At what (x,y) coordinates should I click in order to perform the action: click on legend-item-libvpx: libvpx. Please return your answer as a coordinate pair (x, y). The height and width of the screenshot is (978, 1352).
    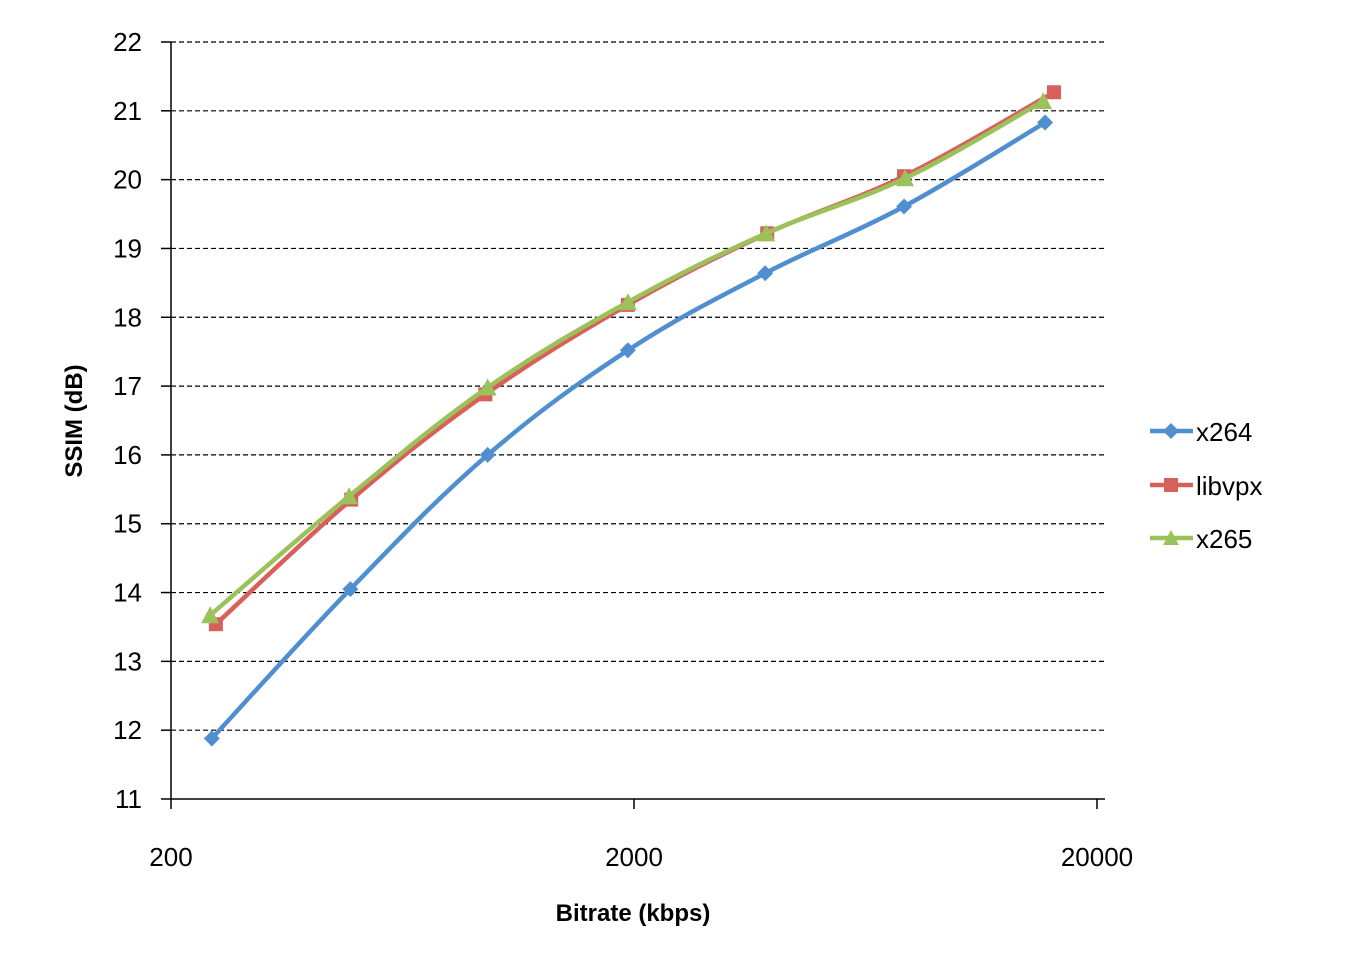
    Looking at the image, I should click on (1206, 486).